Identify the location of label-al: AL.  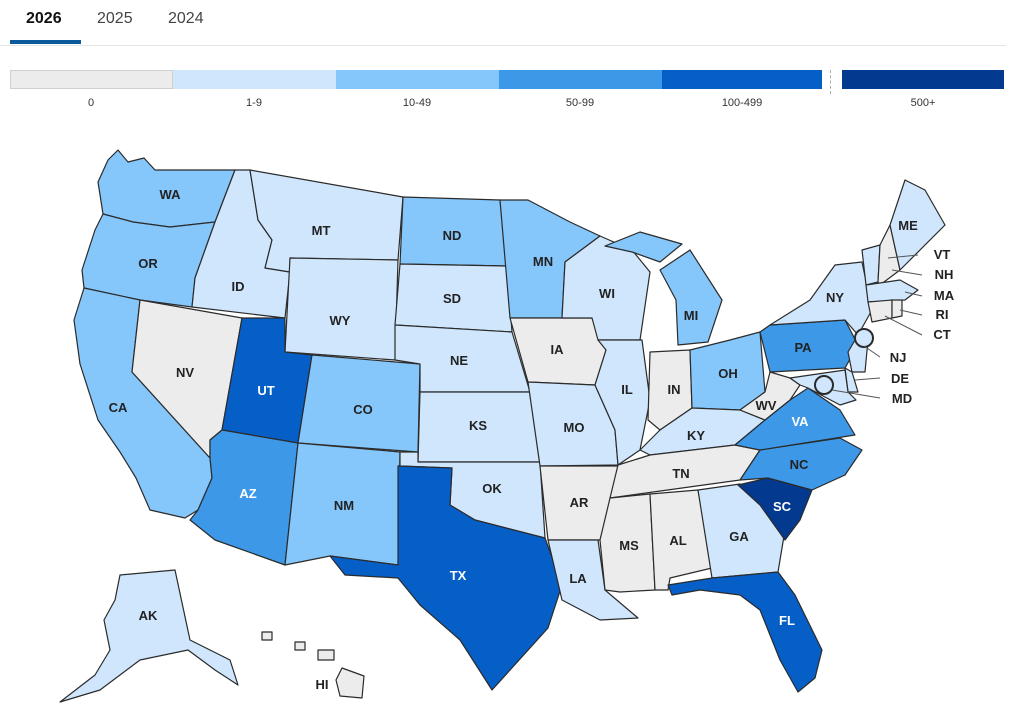
(677, 540).